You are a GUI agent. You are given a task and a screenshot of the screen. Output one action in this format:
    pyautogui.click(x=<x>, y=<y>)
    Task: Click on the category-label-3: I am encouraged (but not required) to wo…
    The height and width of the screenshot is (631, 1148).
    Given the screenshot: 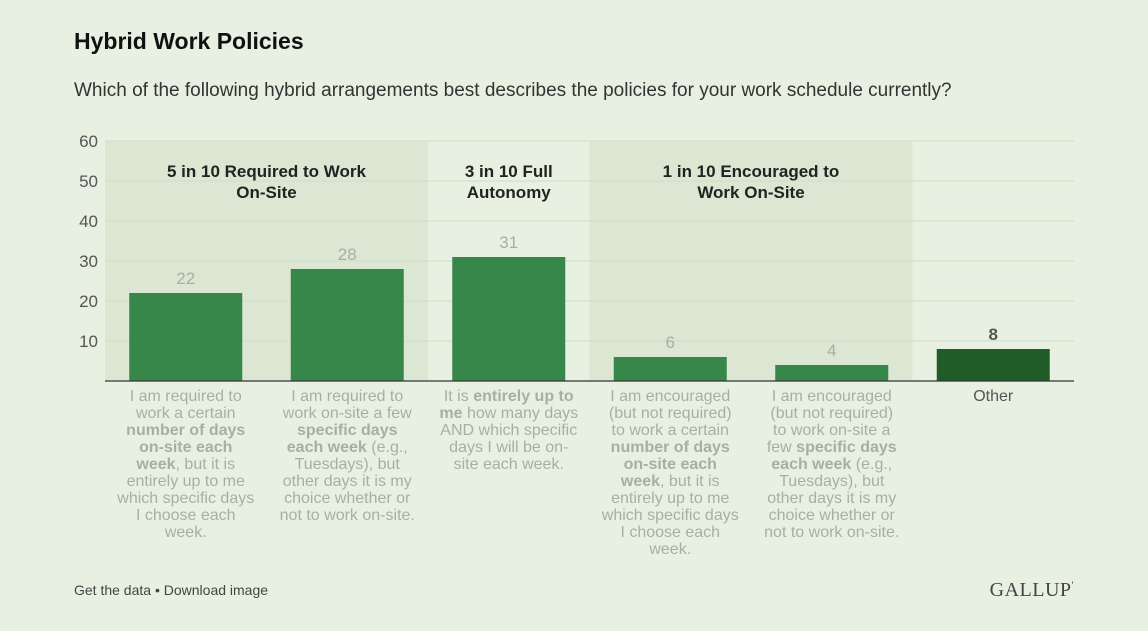 What is the action you would take?
    pyautogui.click(x=670, y=473)
    